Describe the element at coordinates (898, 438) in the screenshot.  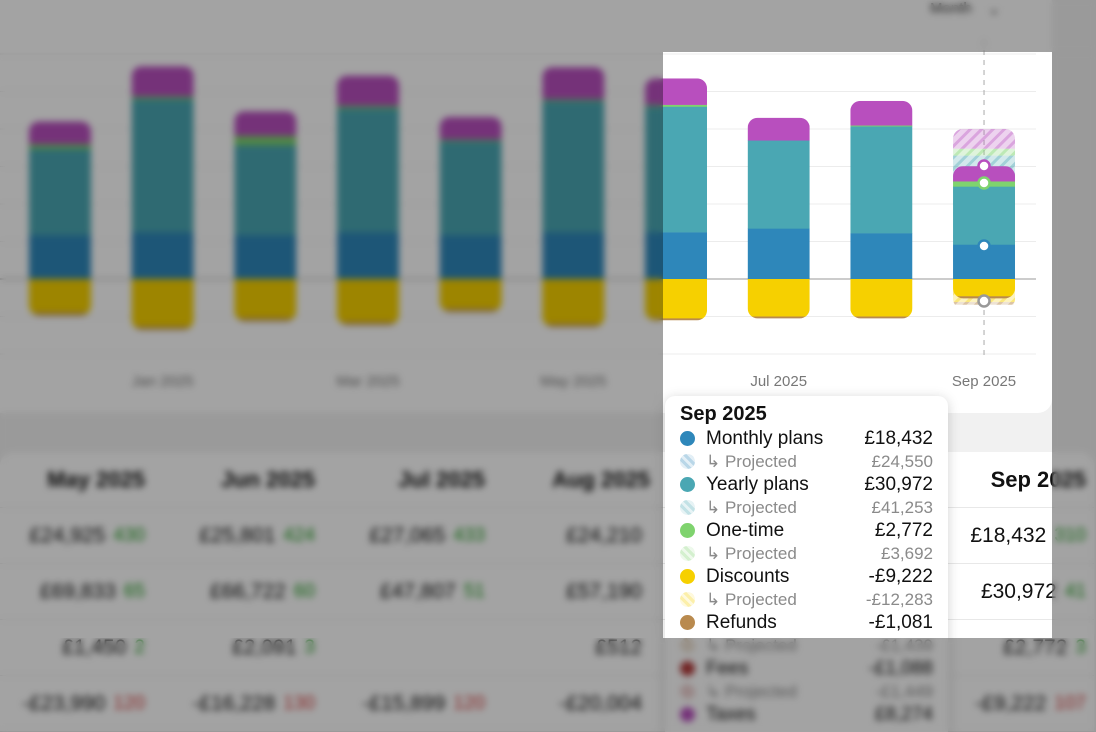
I see `series-value: £18,432` at that location.